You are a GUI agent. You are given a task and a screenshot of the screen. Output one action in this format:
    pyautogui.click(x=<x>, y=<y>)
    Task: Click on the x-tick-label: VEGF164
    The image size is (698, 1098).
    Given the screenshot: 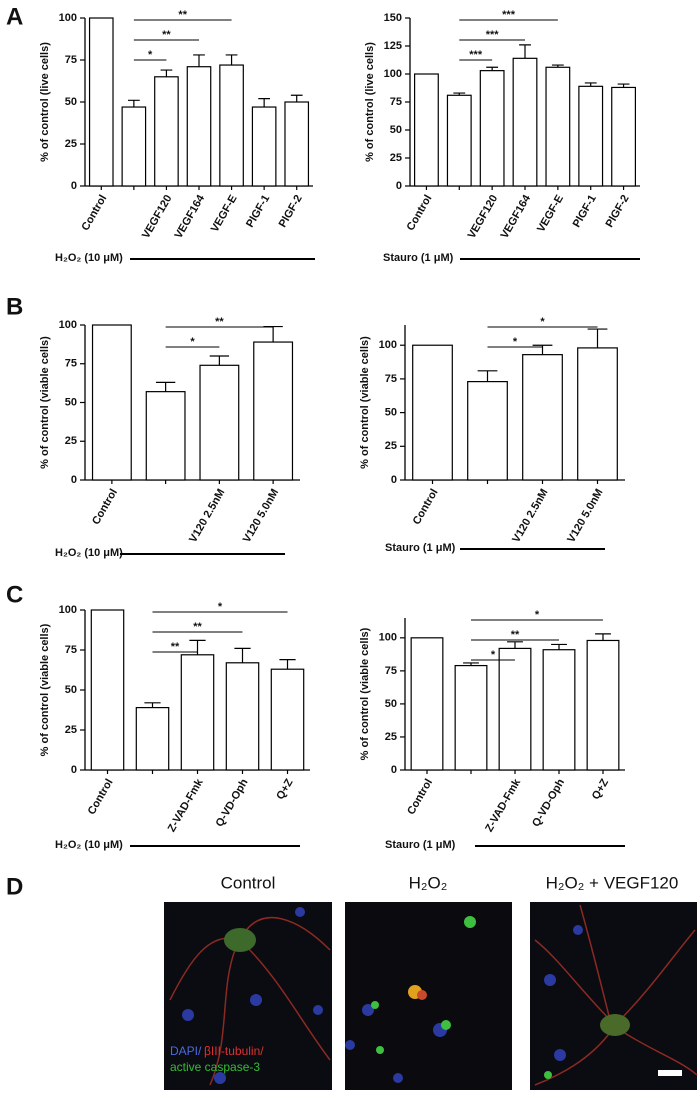 What is the action you would take?
    pyautogui.click(x=190, y=216)
    